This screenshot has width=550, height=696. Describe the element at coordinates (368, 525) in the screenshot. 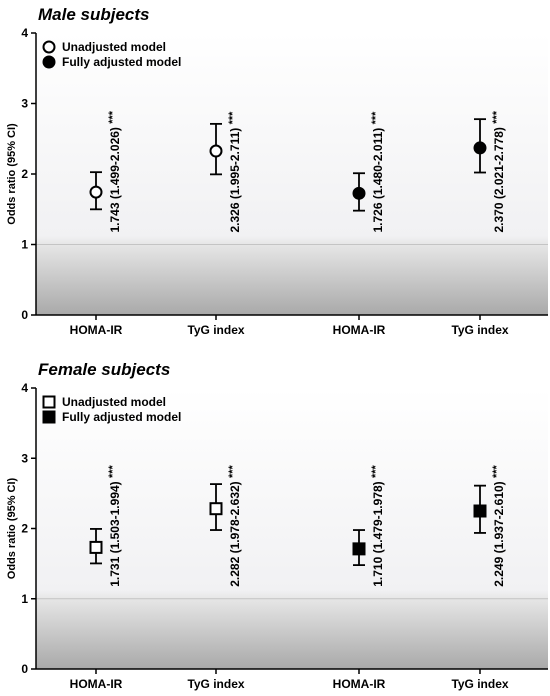

I see `point-group: 1.710 (1.479-1.978) ***` at that location.